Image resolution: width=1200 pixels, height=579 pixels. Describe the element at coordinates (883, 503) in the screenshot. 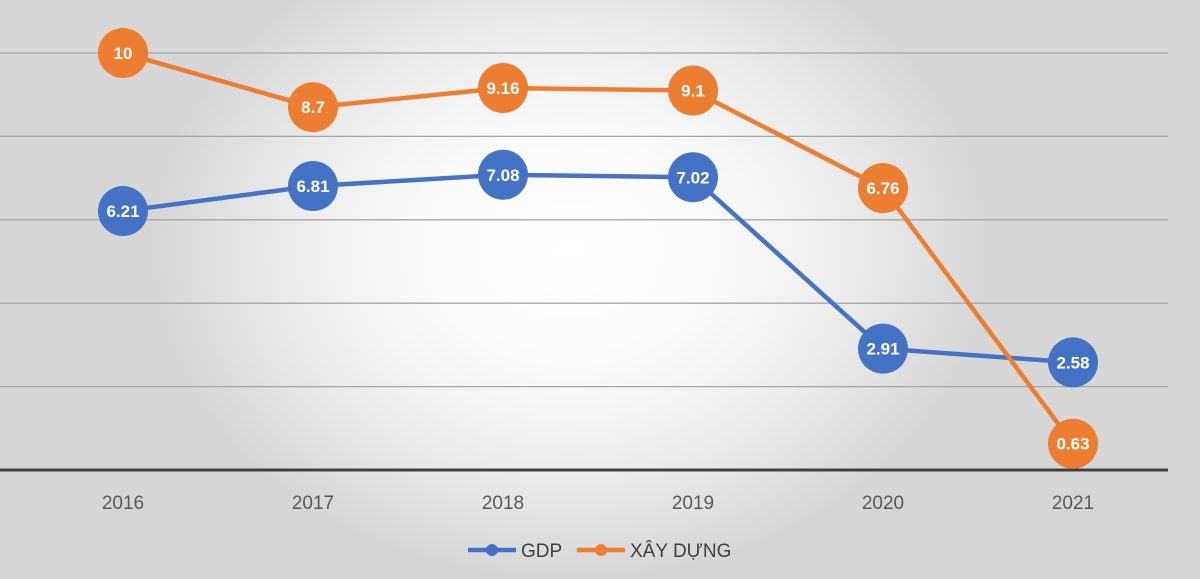

I see `x-tick-label: 2020` at that location.